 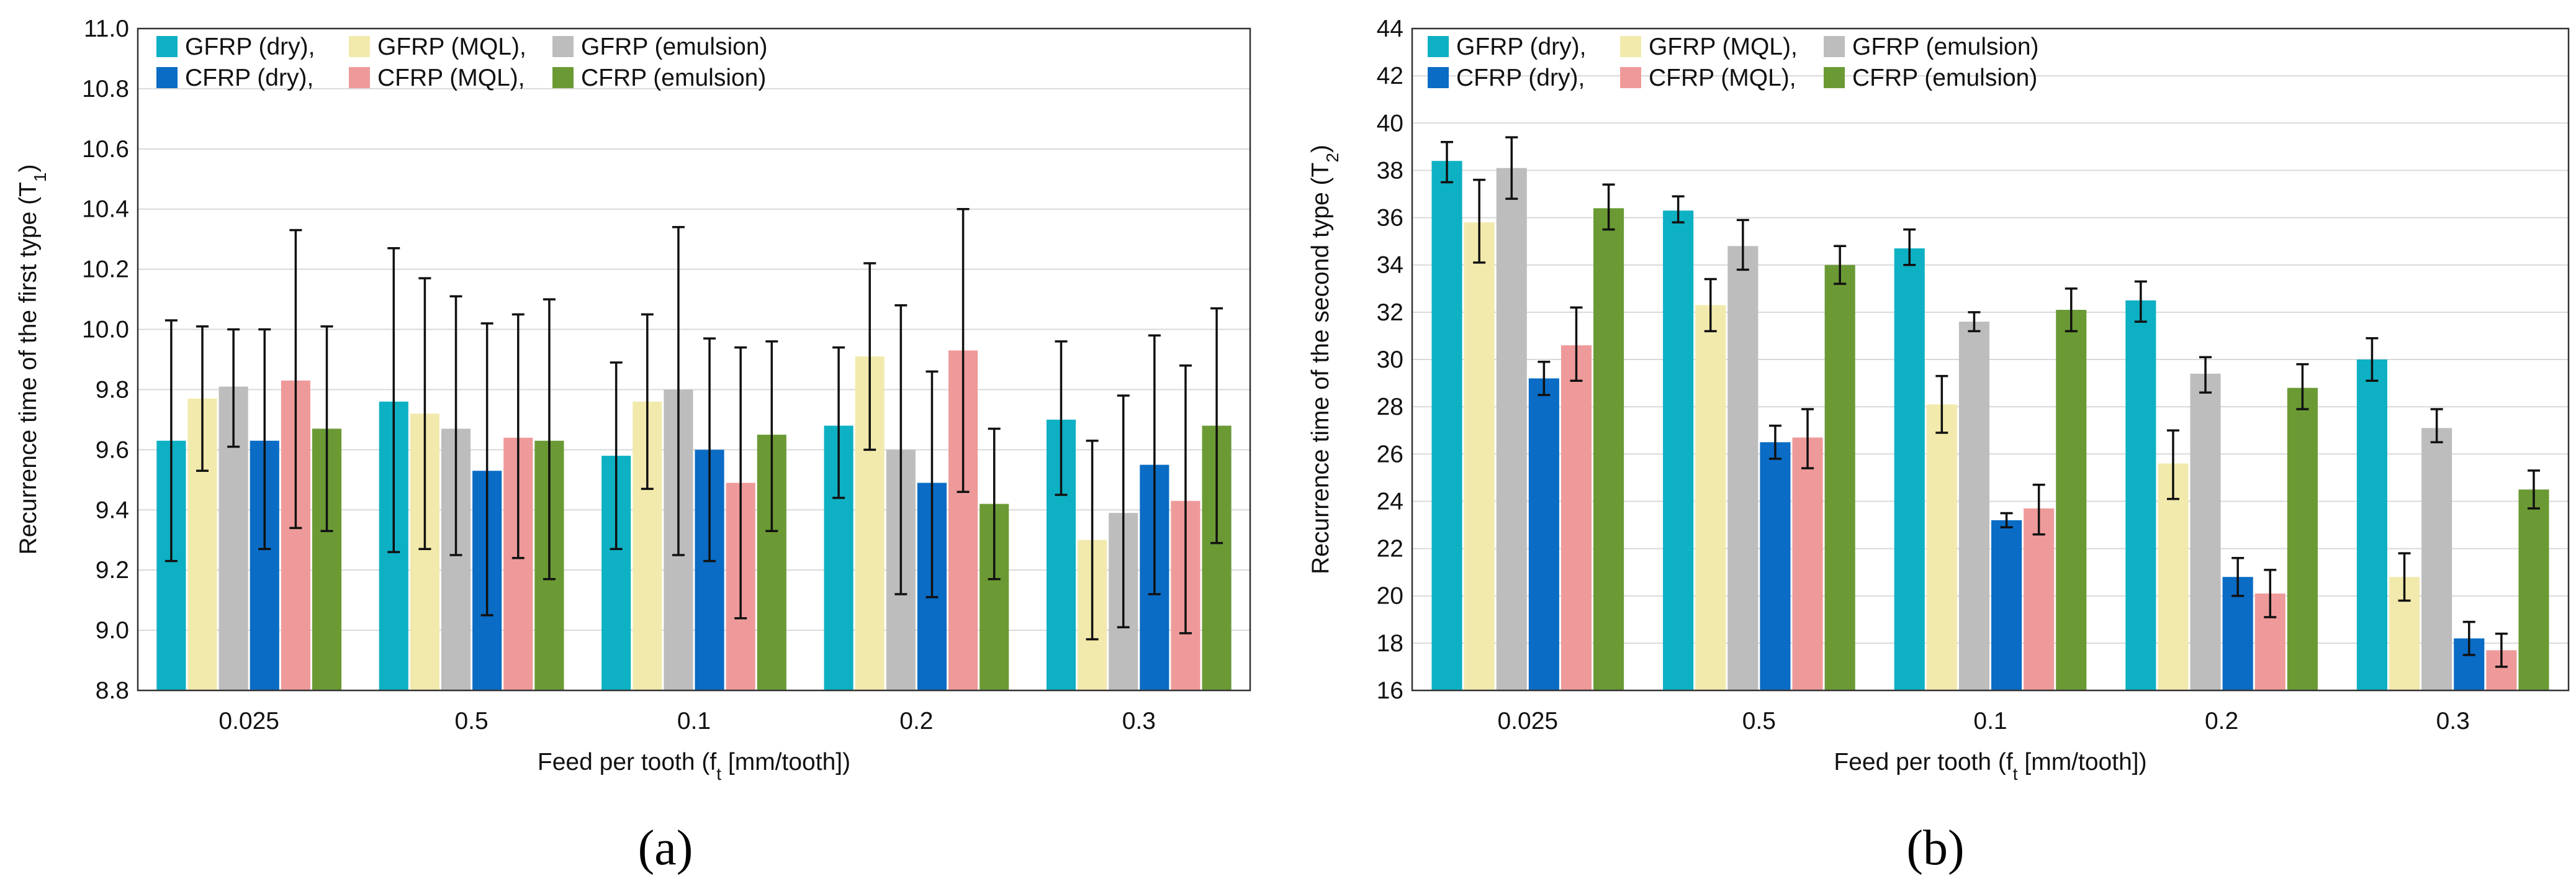 What do you see at coordinates (1759, 721) in the screenshot?
I see `b-x-tick-label: 0.5` at bounding box center [1759, 721].